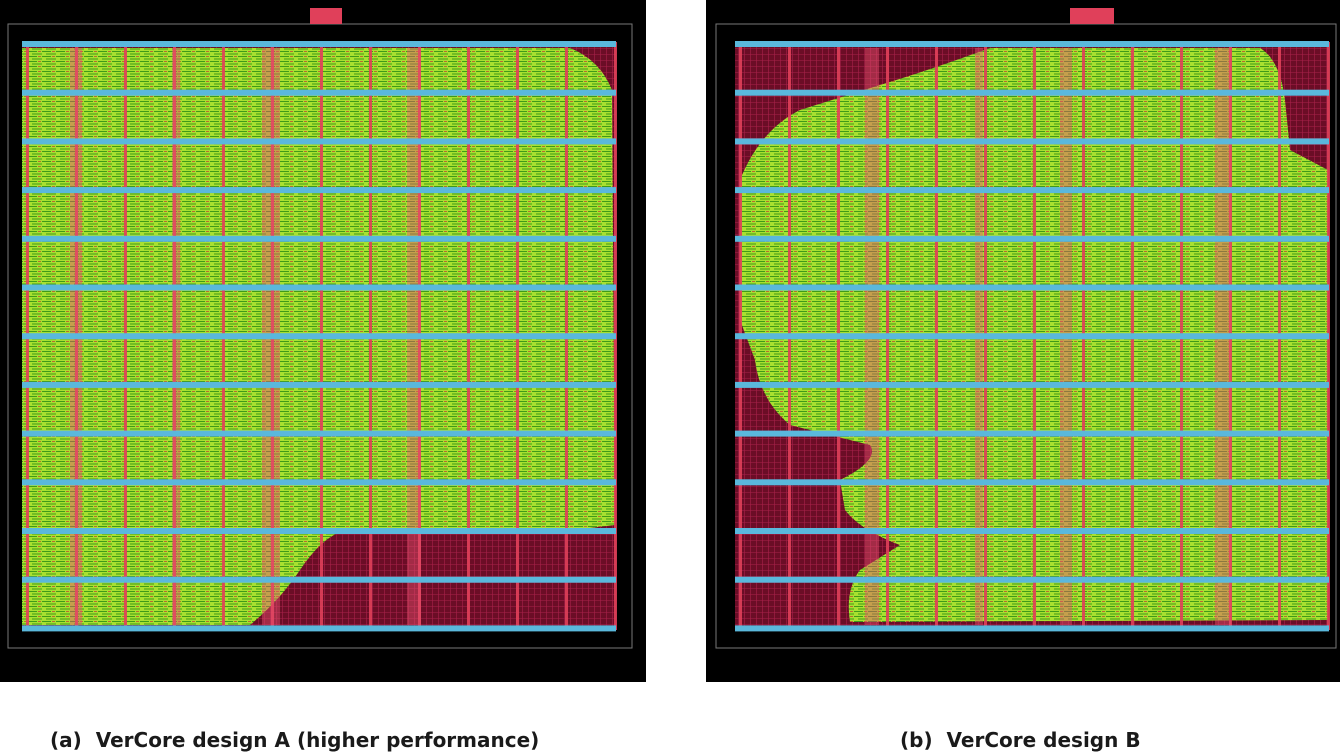  I want to click on caption-b: (b) VerCore design B, so click(1020, 740).